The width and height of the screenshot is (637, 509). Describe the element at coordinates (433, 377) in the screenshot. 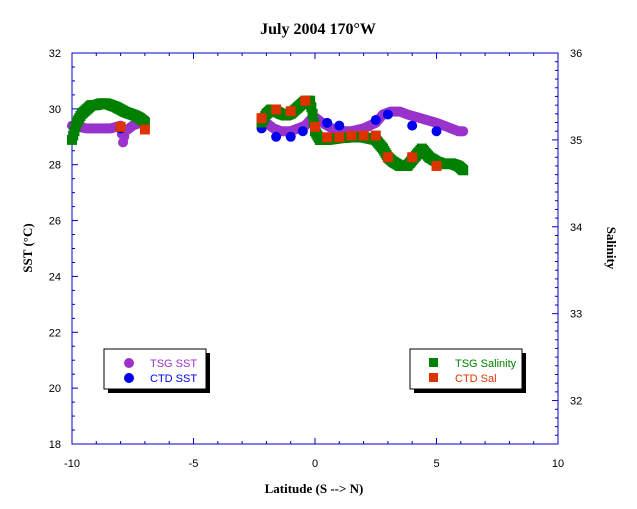

I see `legend-marker-ctd-sal` at that location.